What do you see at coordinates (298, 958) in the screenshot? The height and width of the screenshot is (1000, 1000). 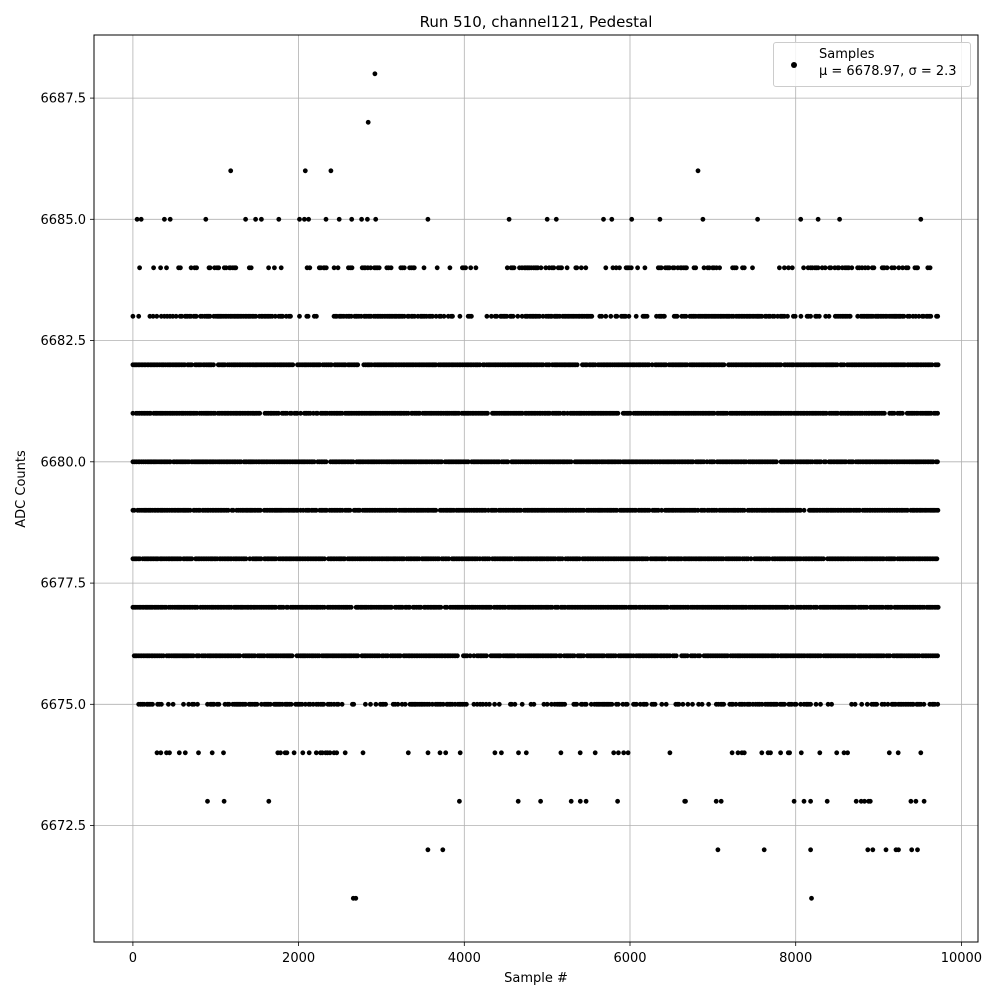 I see `x-tick-label: 2000` at bounding box center [298, 958].